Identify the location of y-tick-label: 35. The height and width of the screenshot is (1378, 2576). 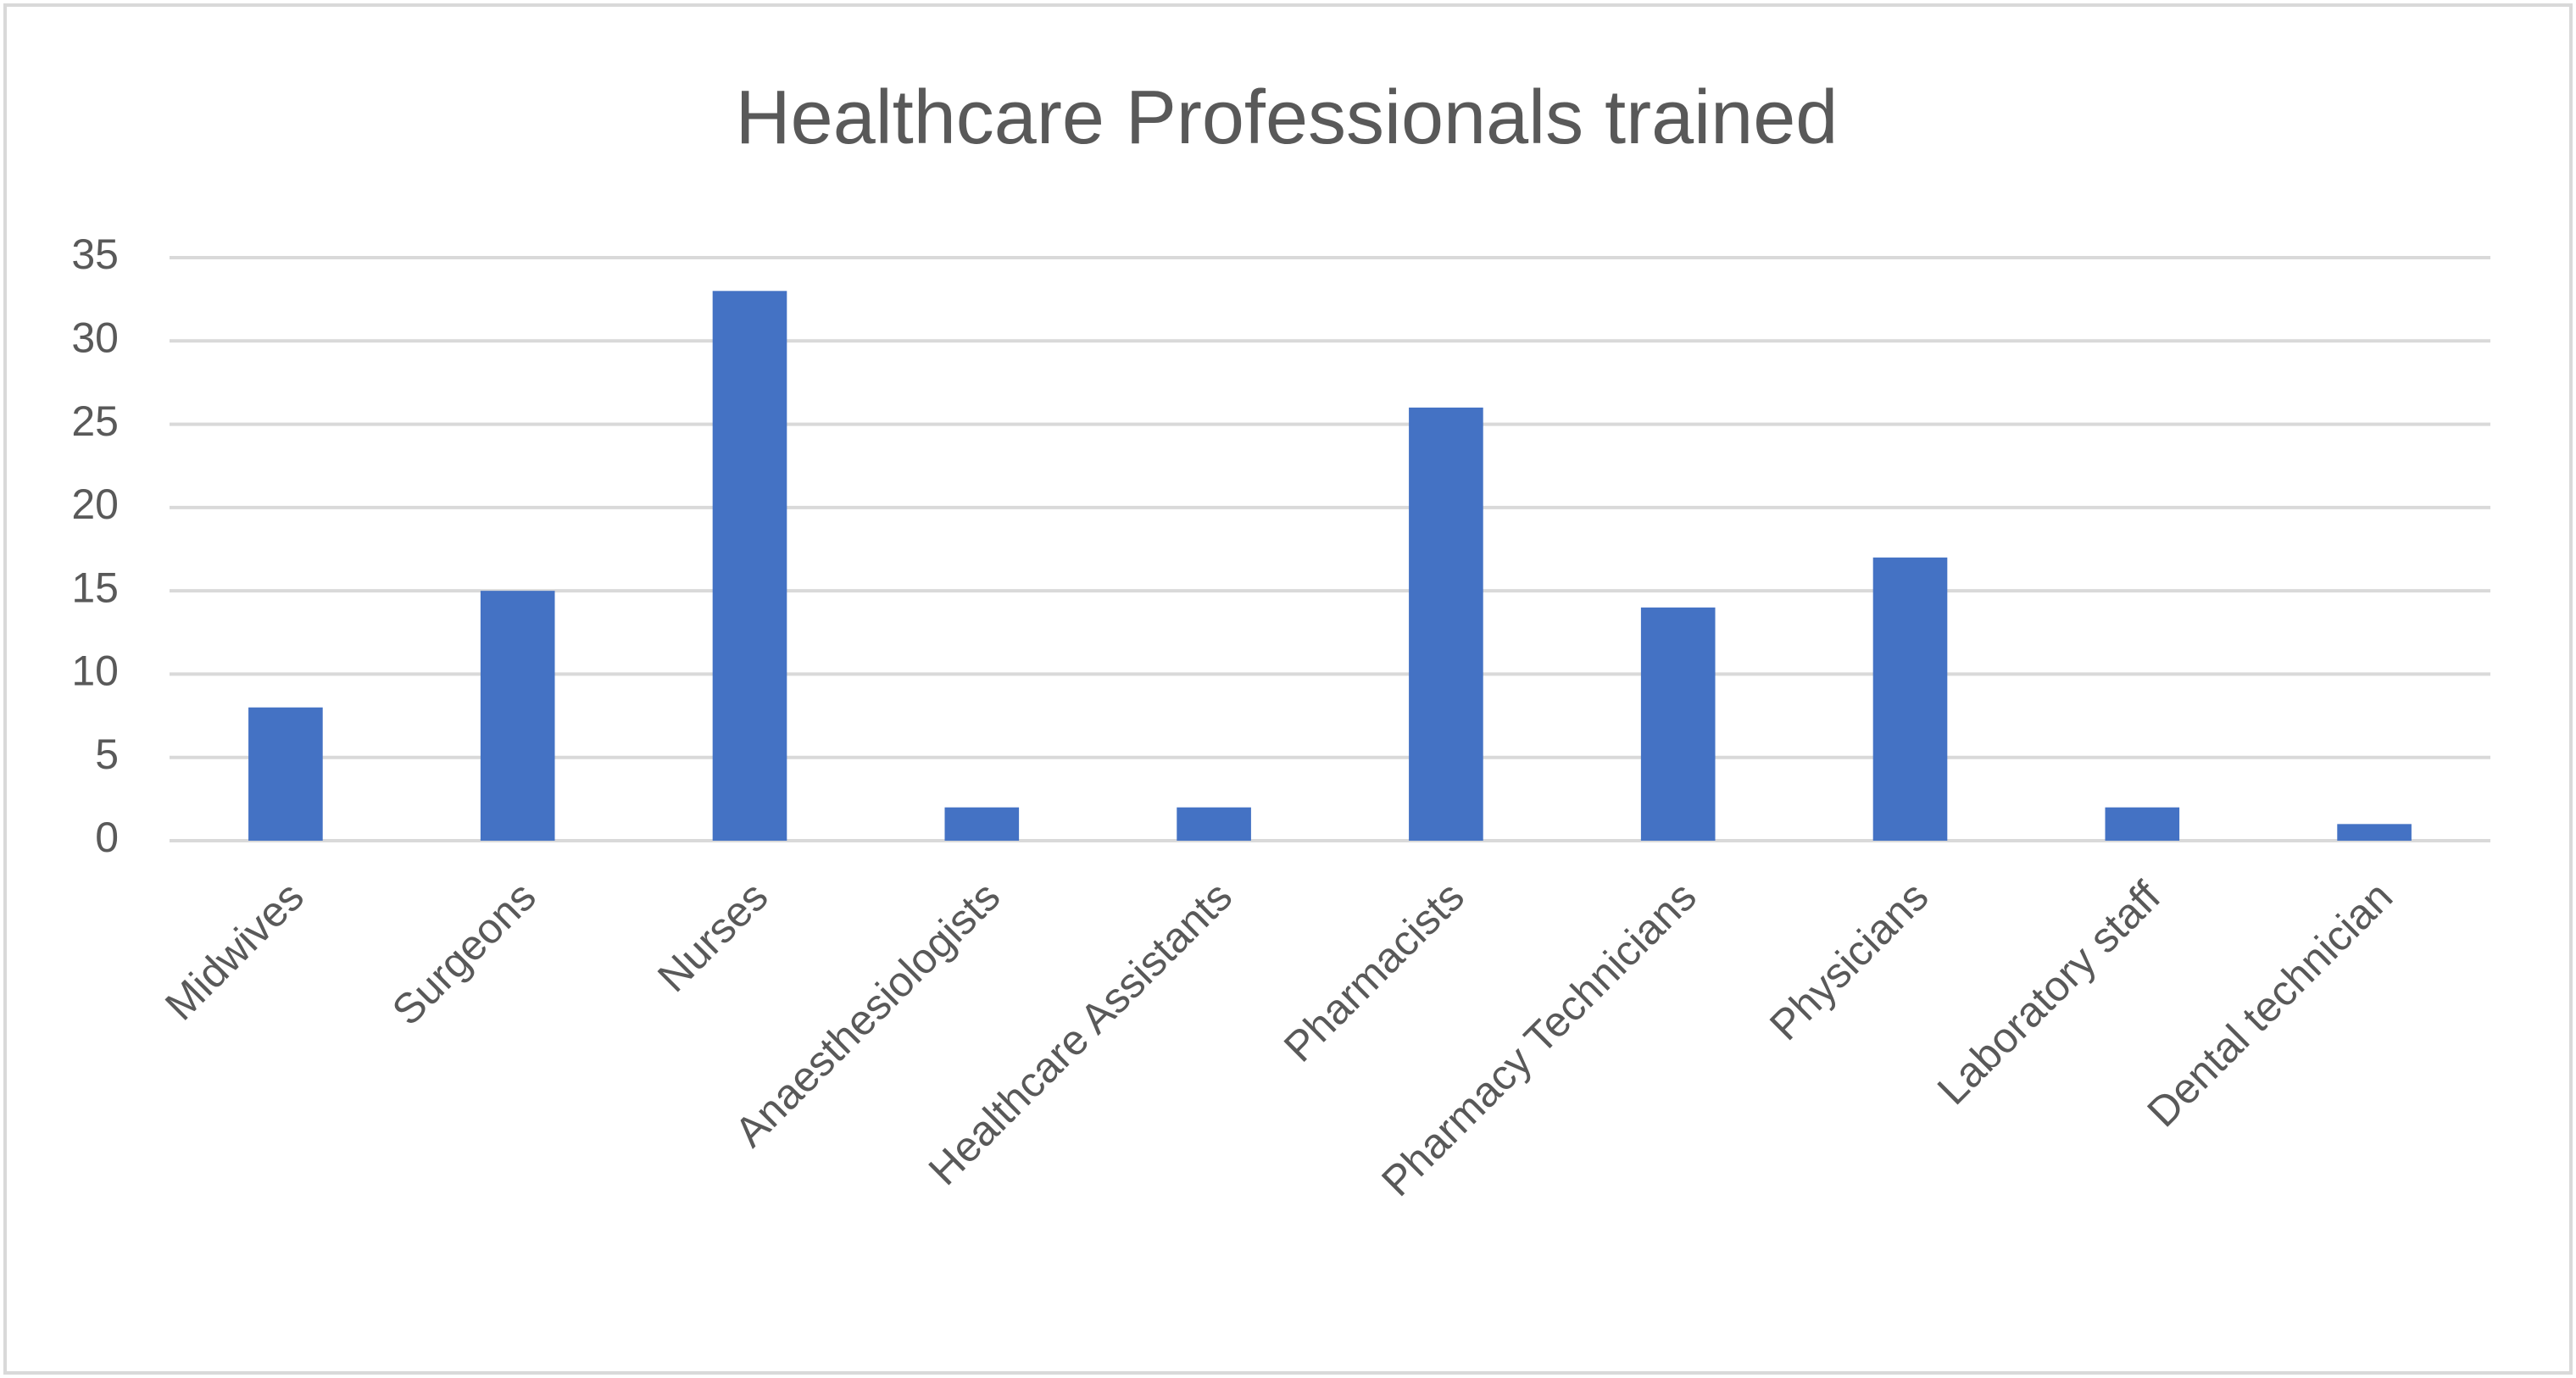
(95, 254).